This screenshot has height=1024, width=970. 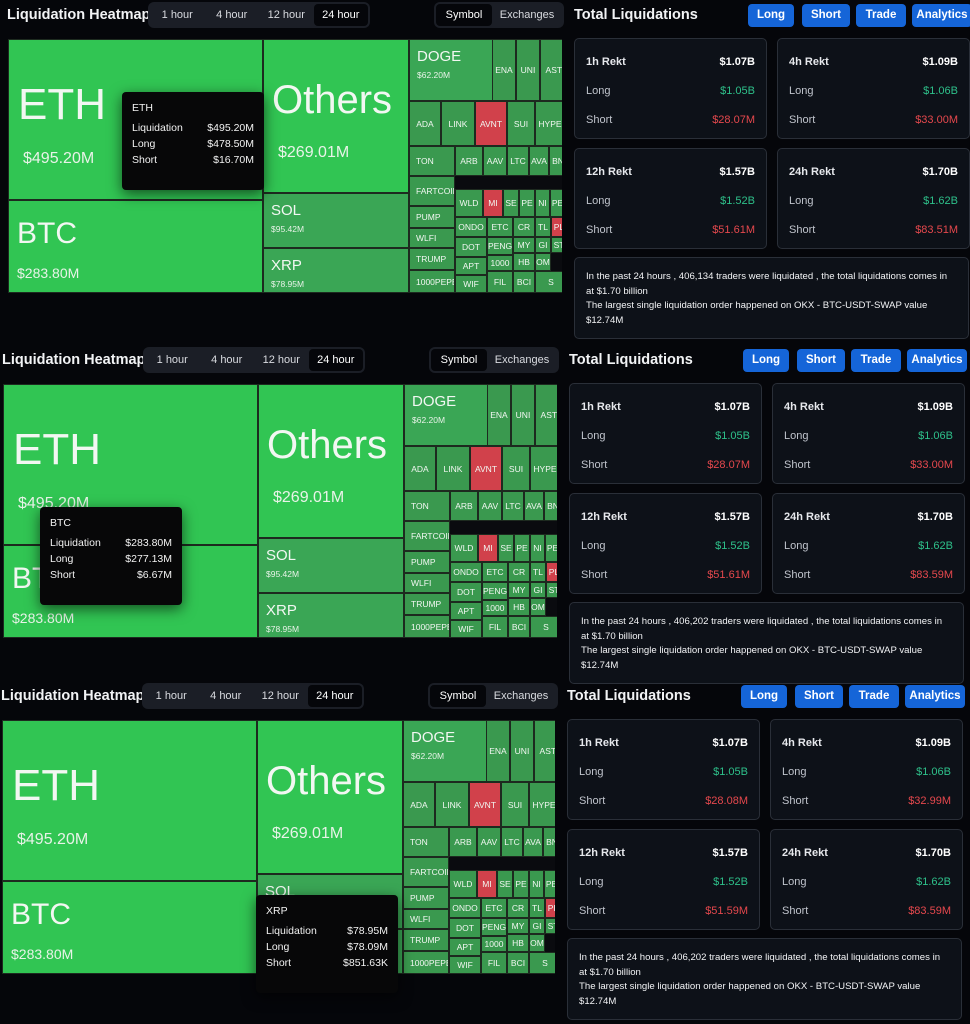 What do you see at coordinates (331, 565) in the screenshot?
I see `heatmap-cell-sol: SOL $95.42M` at bounding box center [331, 565].